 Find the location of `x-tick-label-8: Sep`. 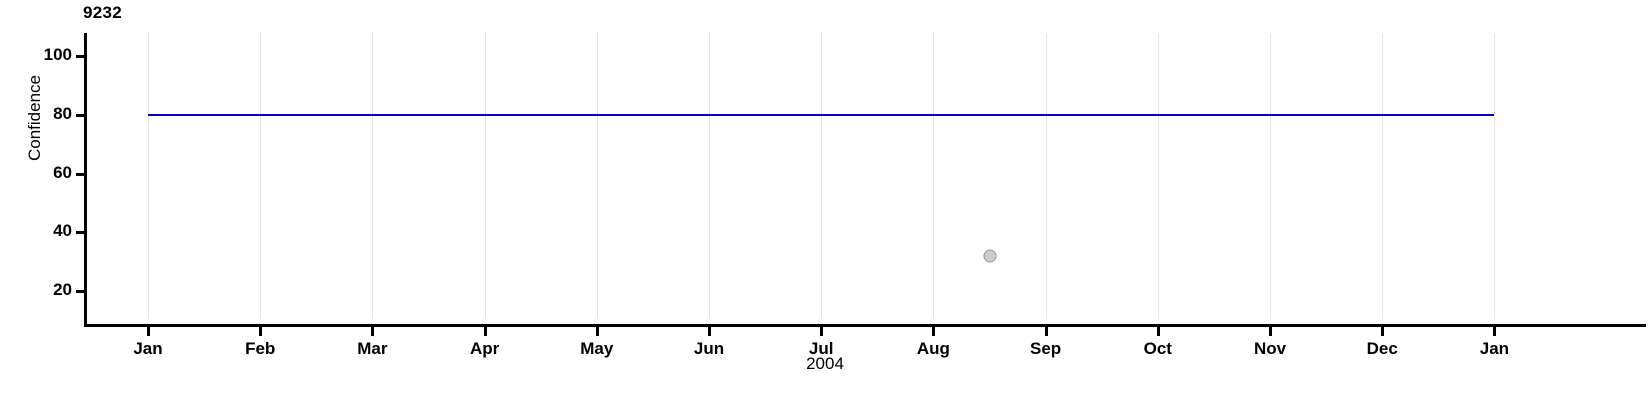

x-tick-label-8: Sep is located at coordinates (1046, 348).